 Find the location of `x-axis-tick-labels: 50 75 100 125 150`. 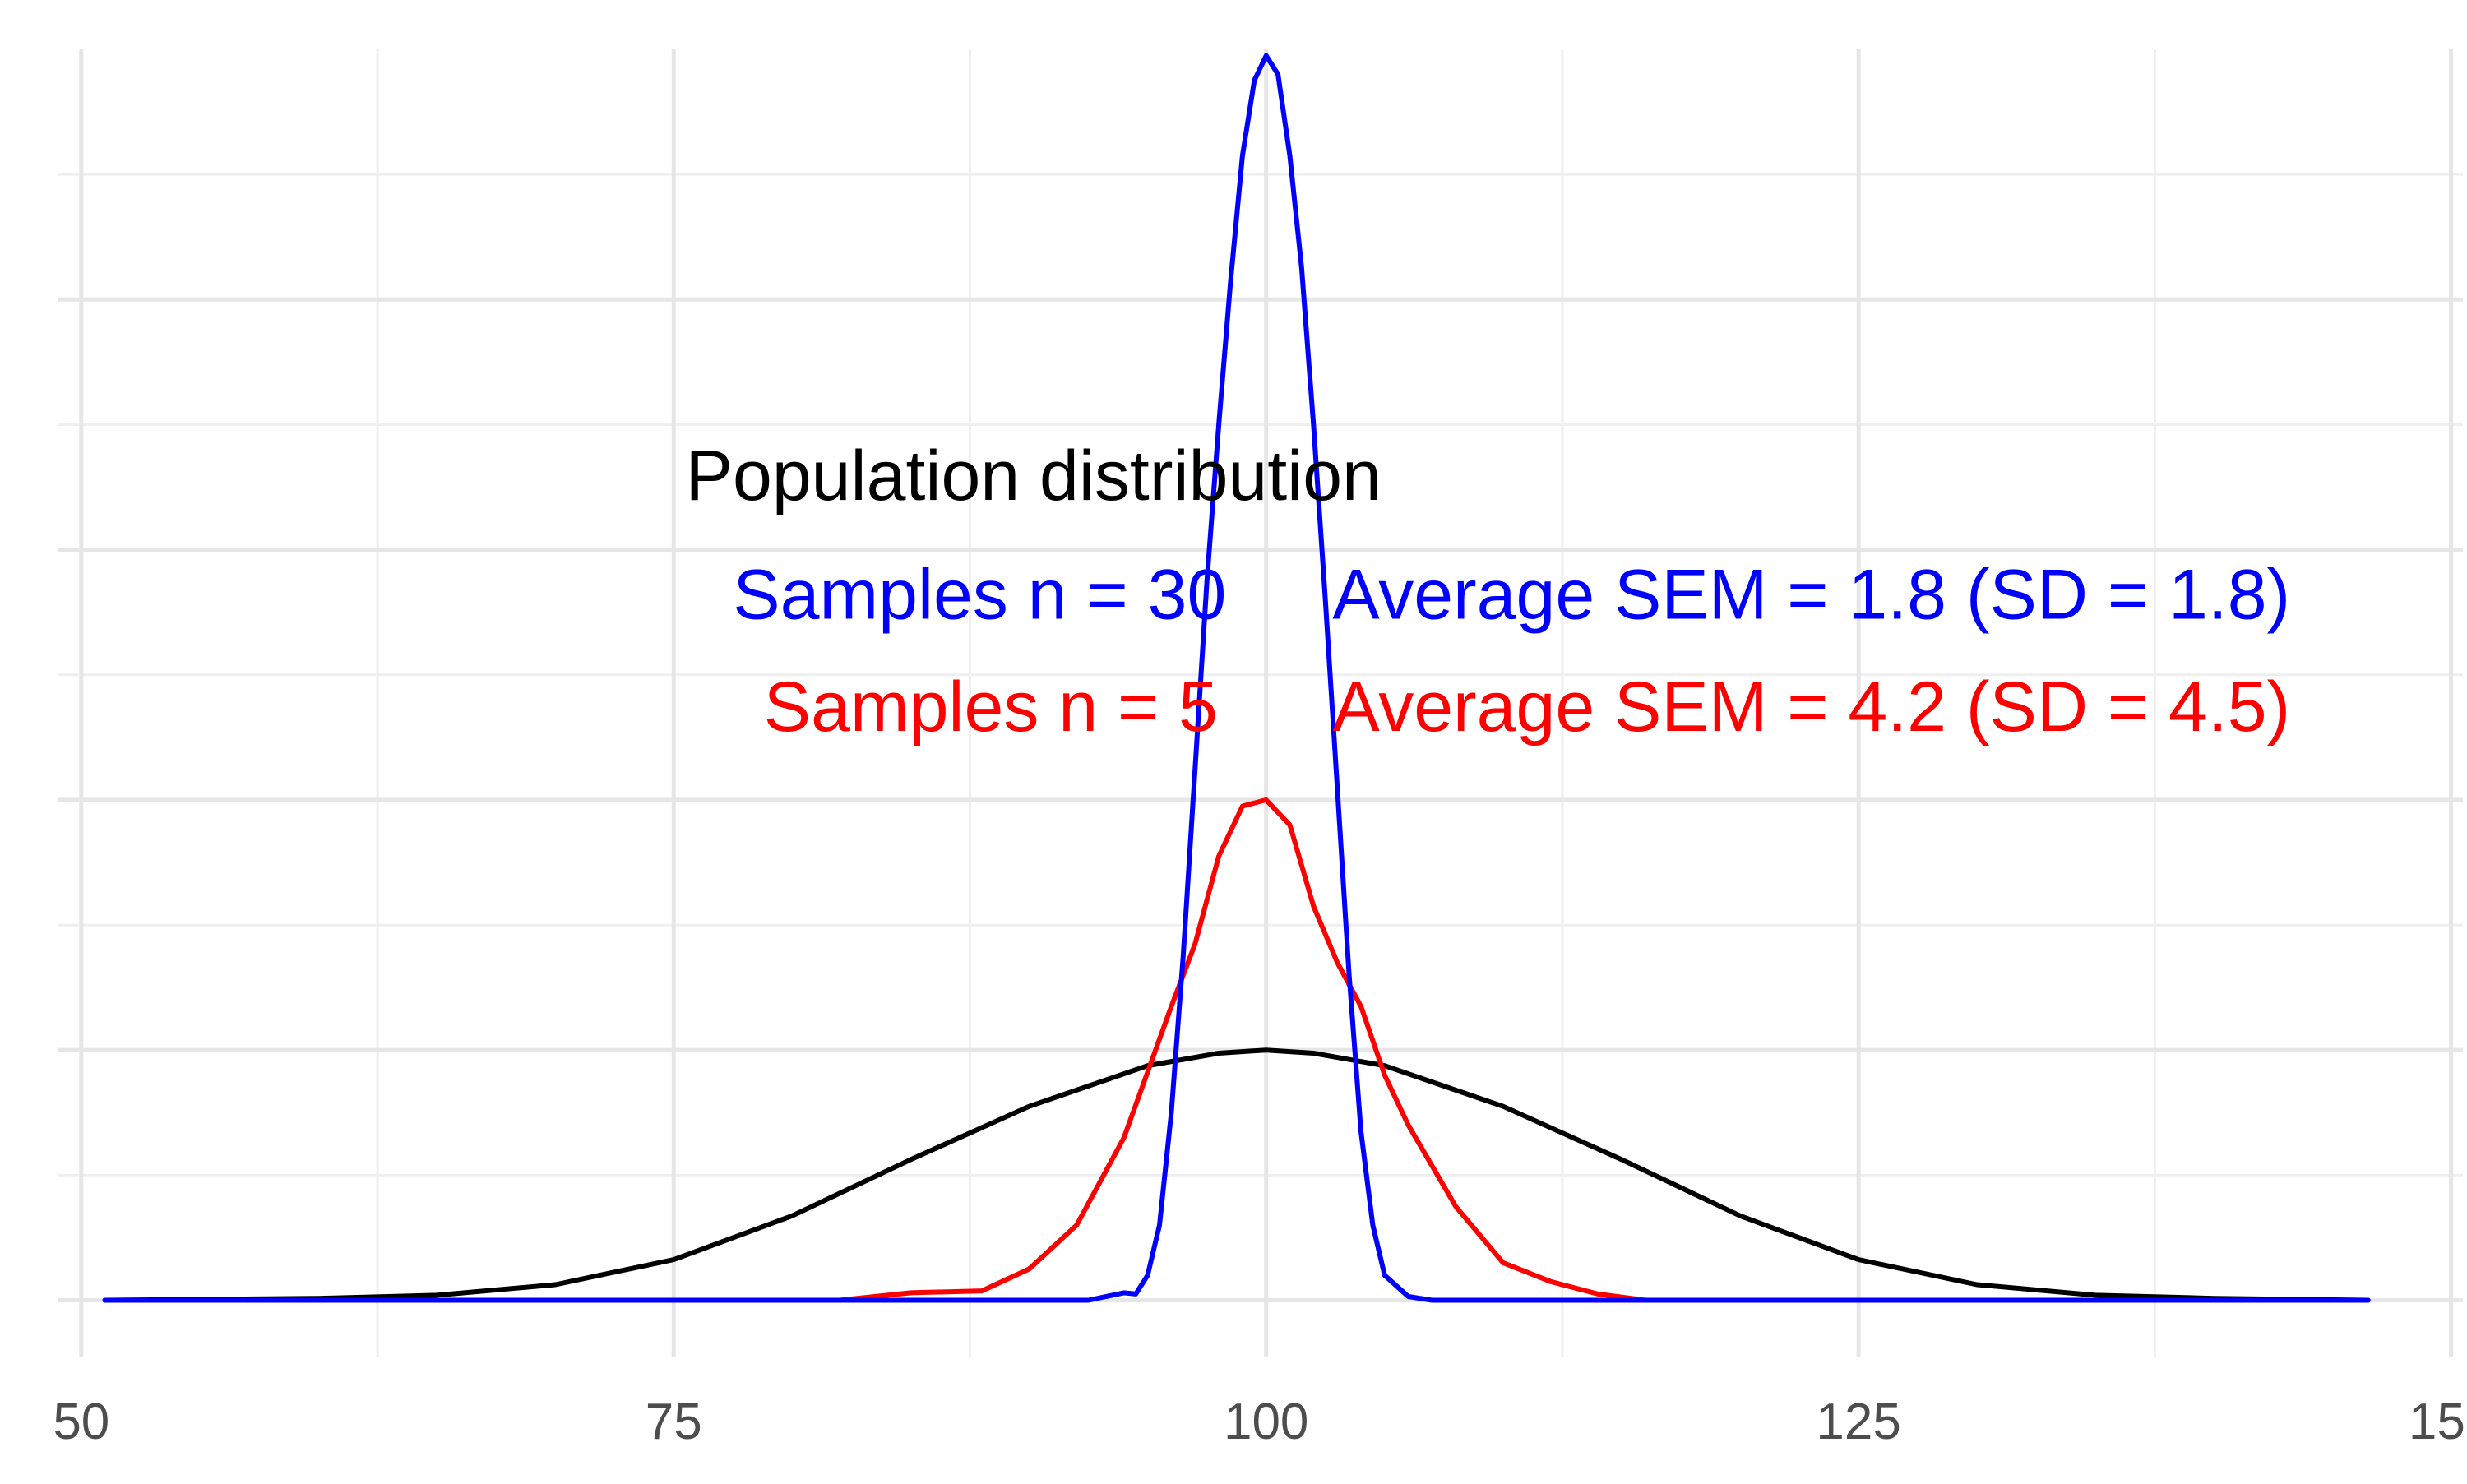

x-axis-tick-labels: 50 75 100 125 150 is located at coordinates (1260, 1422).